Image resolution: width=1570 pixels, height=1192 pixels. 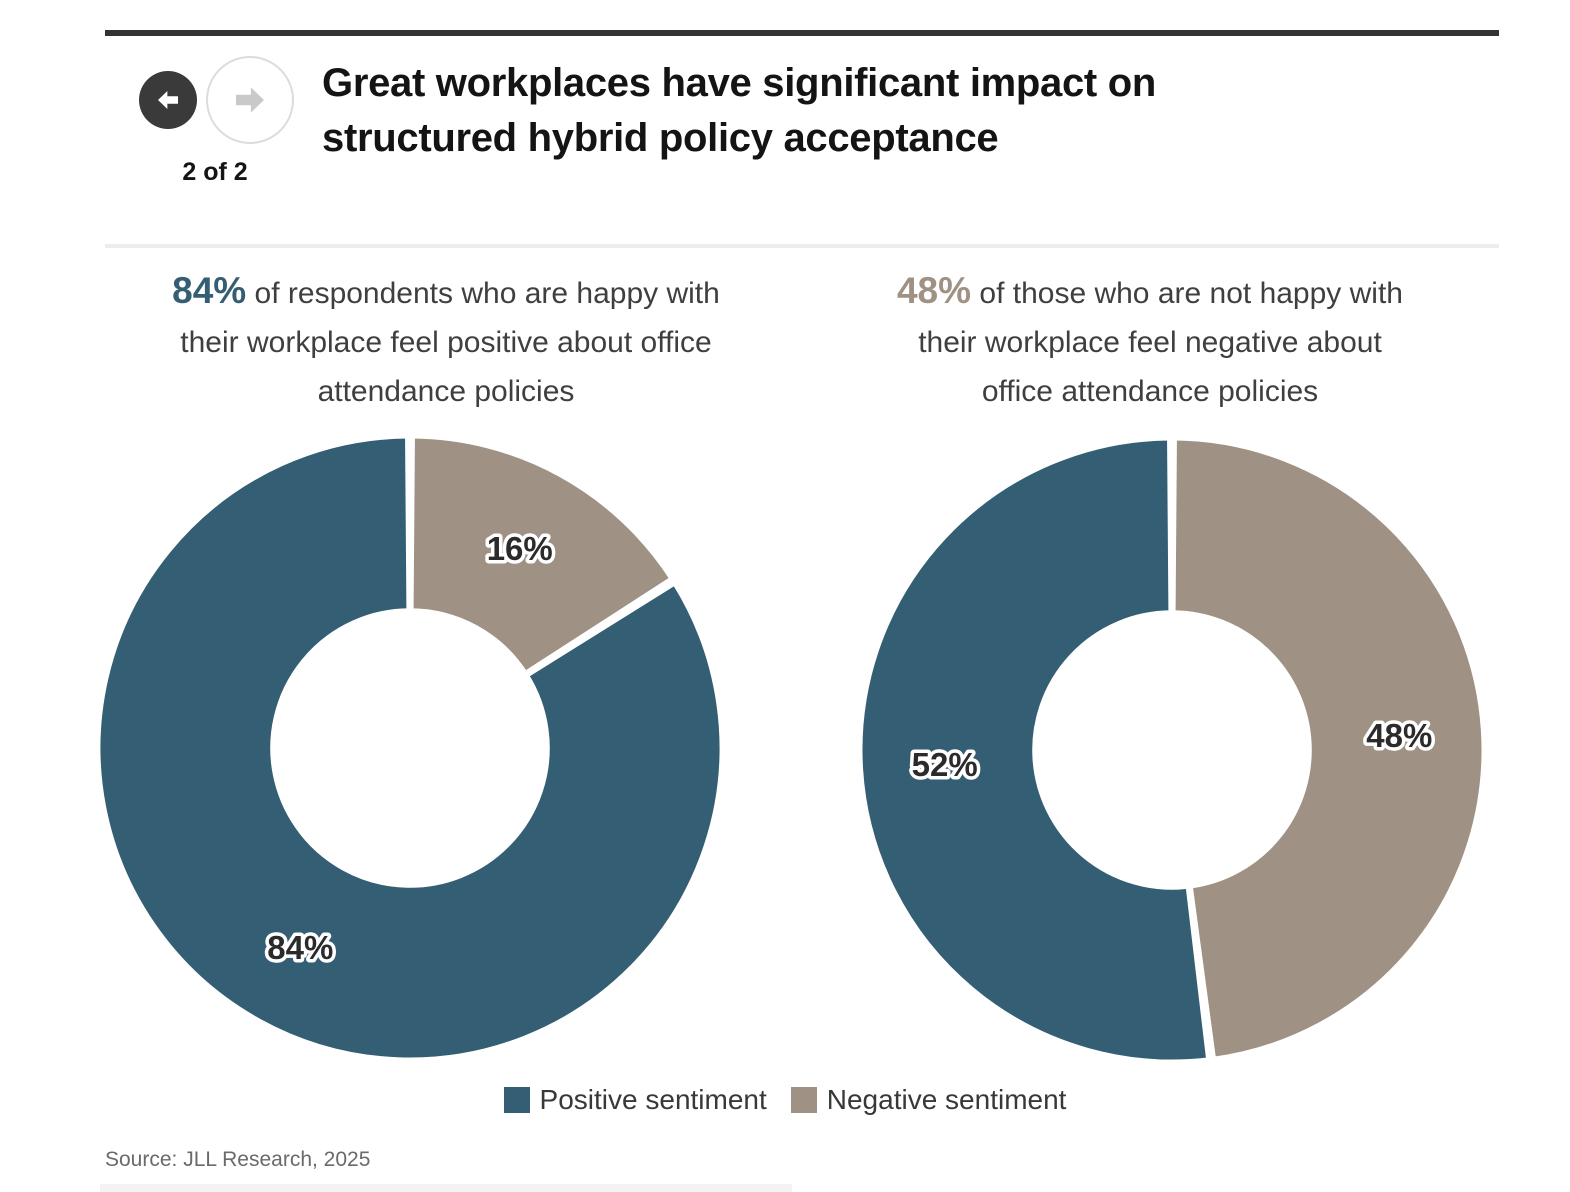 I want to click on legend-item-positive: Positive sentiment, so click(x=635, y=1100).